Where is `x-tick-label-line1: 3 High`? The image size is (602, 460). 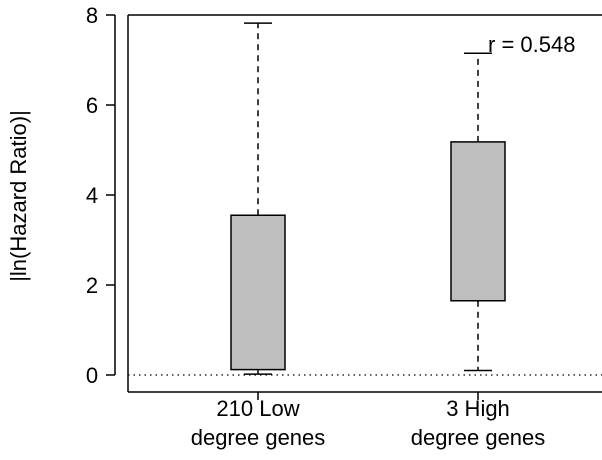 x-tick-label-line1: 3 High is located at coordinates (478, 408).